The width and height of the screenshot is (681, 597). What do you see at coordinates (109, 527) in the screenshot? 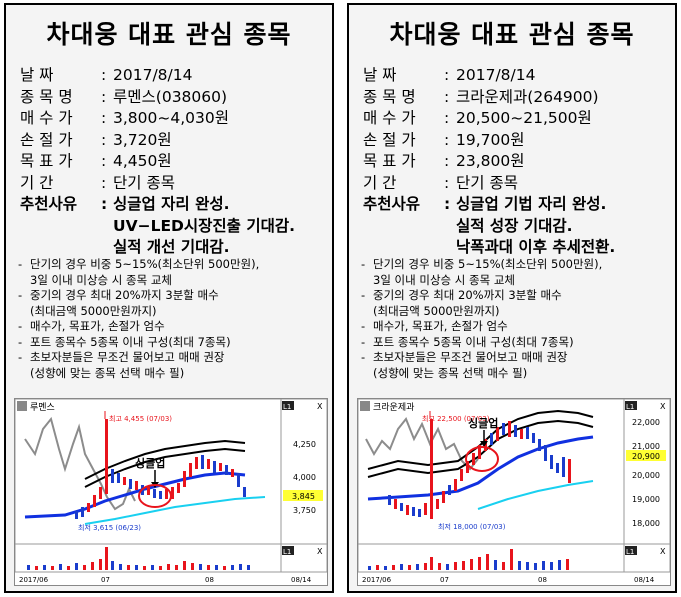
I see `low-label: 최저 3,615 (06/23)` at bounding box center [109, 527].